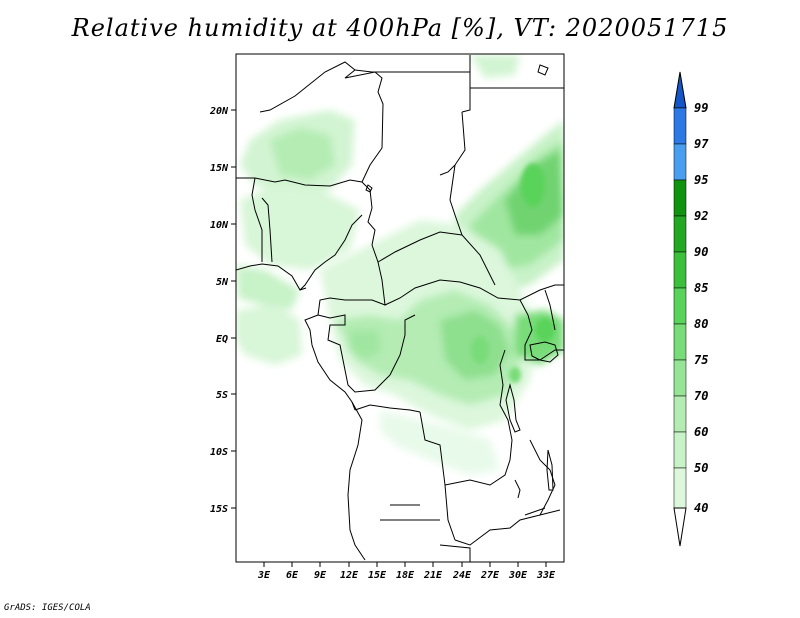 The height and width of the screenshot is (618, 800). Describe the element at coordinates (292, 575) in the screenshot. I see `lon-label: 6E` at that location.